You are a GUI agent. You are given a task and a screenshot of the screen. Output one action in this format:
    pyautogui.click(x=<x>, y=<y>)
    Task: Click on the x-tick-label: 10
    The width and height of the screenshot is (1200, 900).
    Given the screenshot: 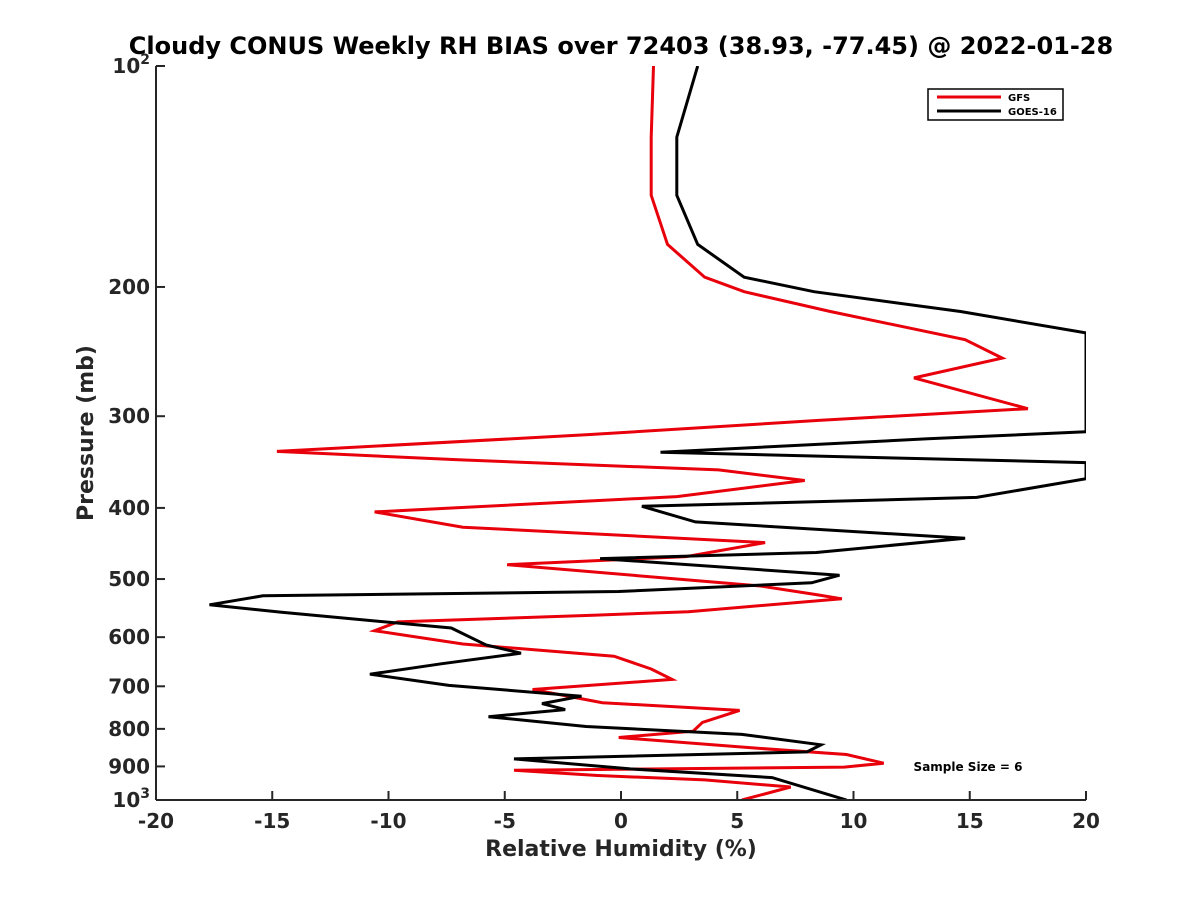 What is the action you would take?
    pyautogui.click(x=854, y=821)
    